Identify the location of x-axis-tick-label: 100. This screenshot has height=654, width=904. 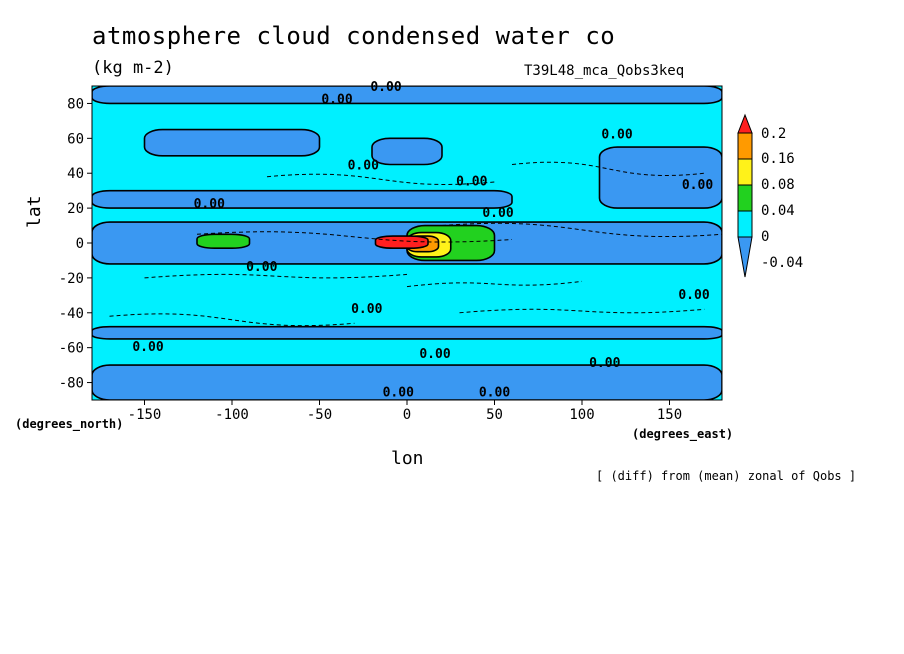
(581, 415).